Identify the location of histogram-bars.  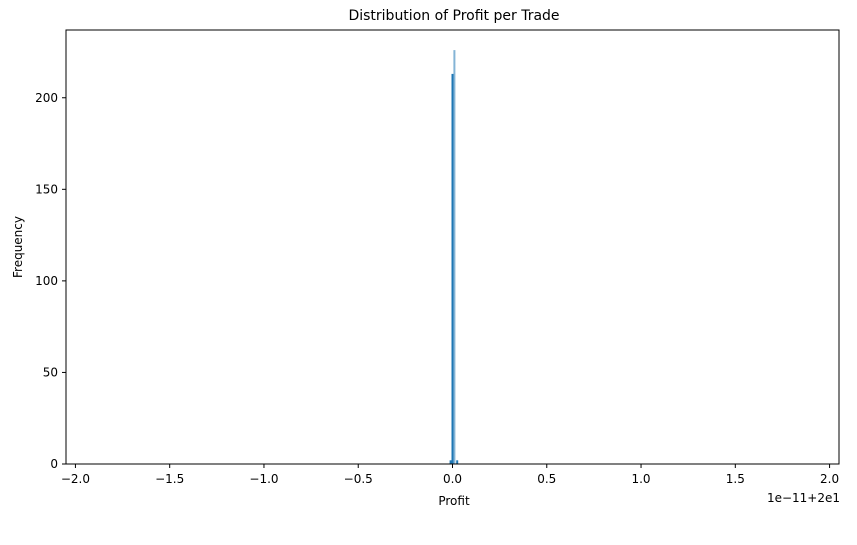
(454, 257).